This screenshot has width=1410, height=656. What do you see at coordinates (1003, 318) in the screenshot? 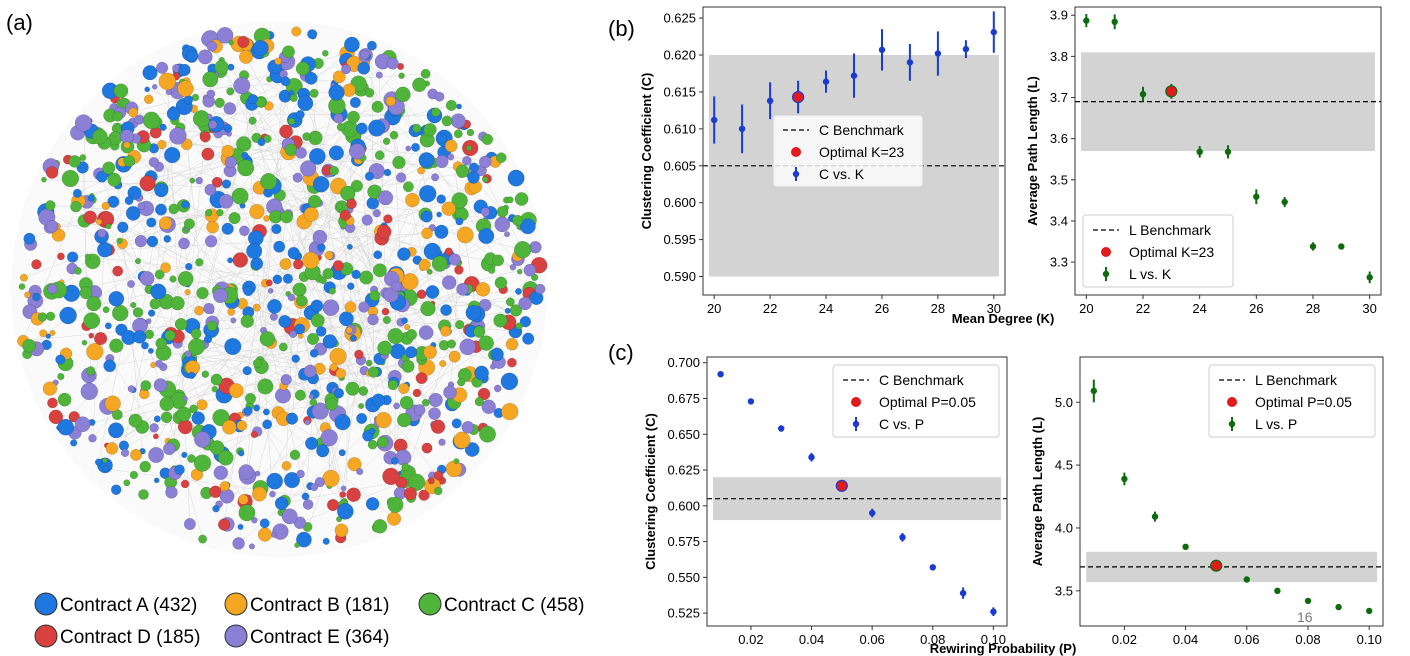
I see `xaxis-title-mean-degree: Mean Degree (K)` at bounding box center [1003, 318].